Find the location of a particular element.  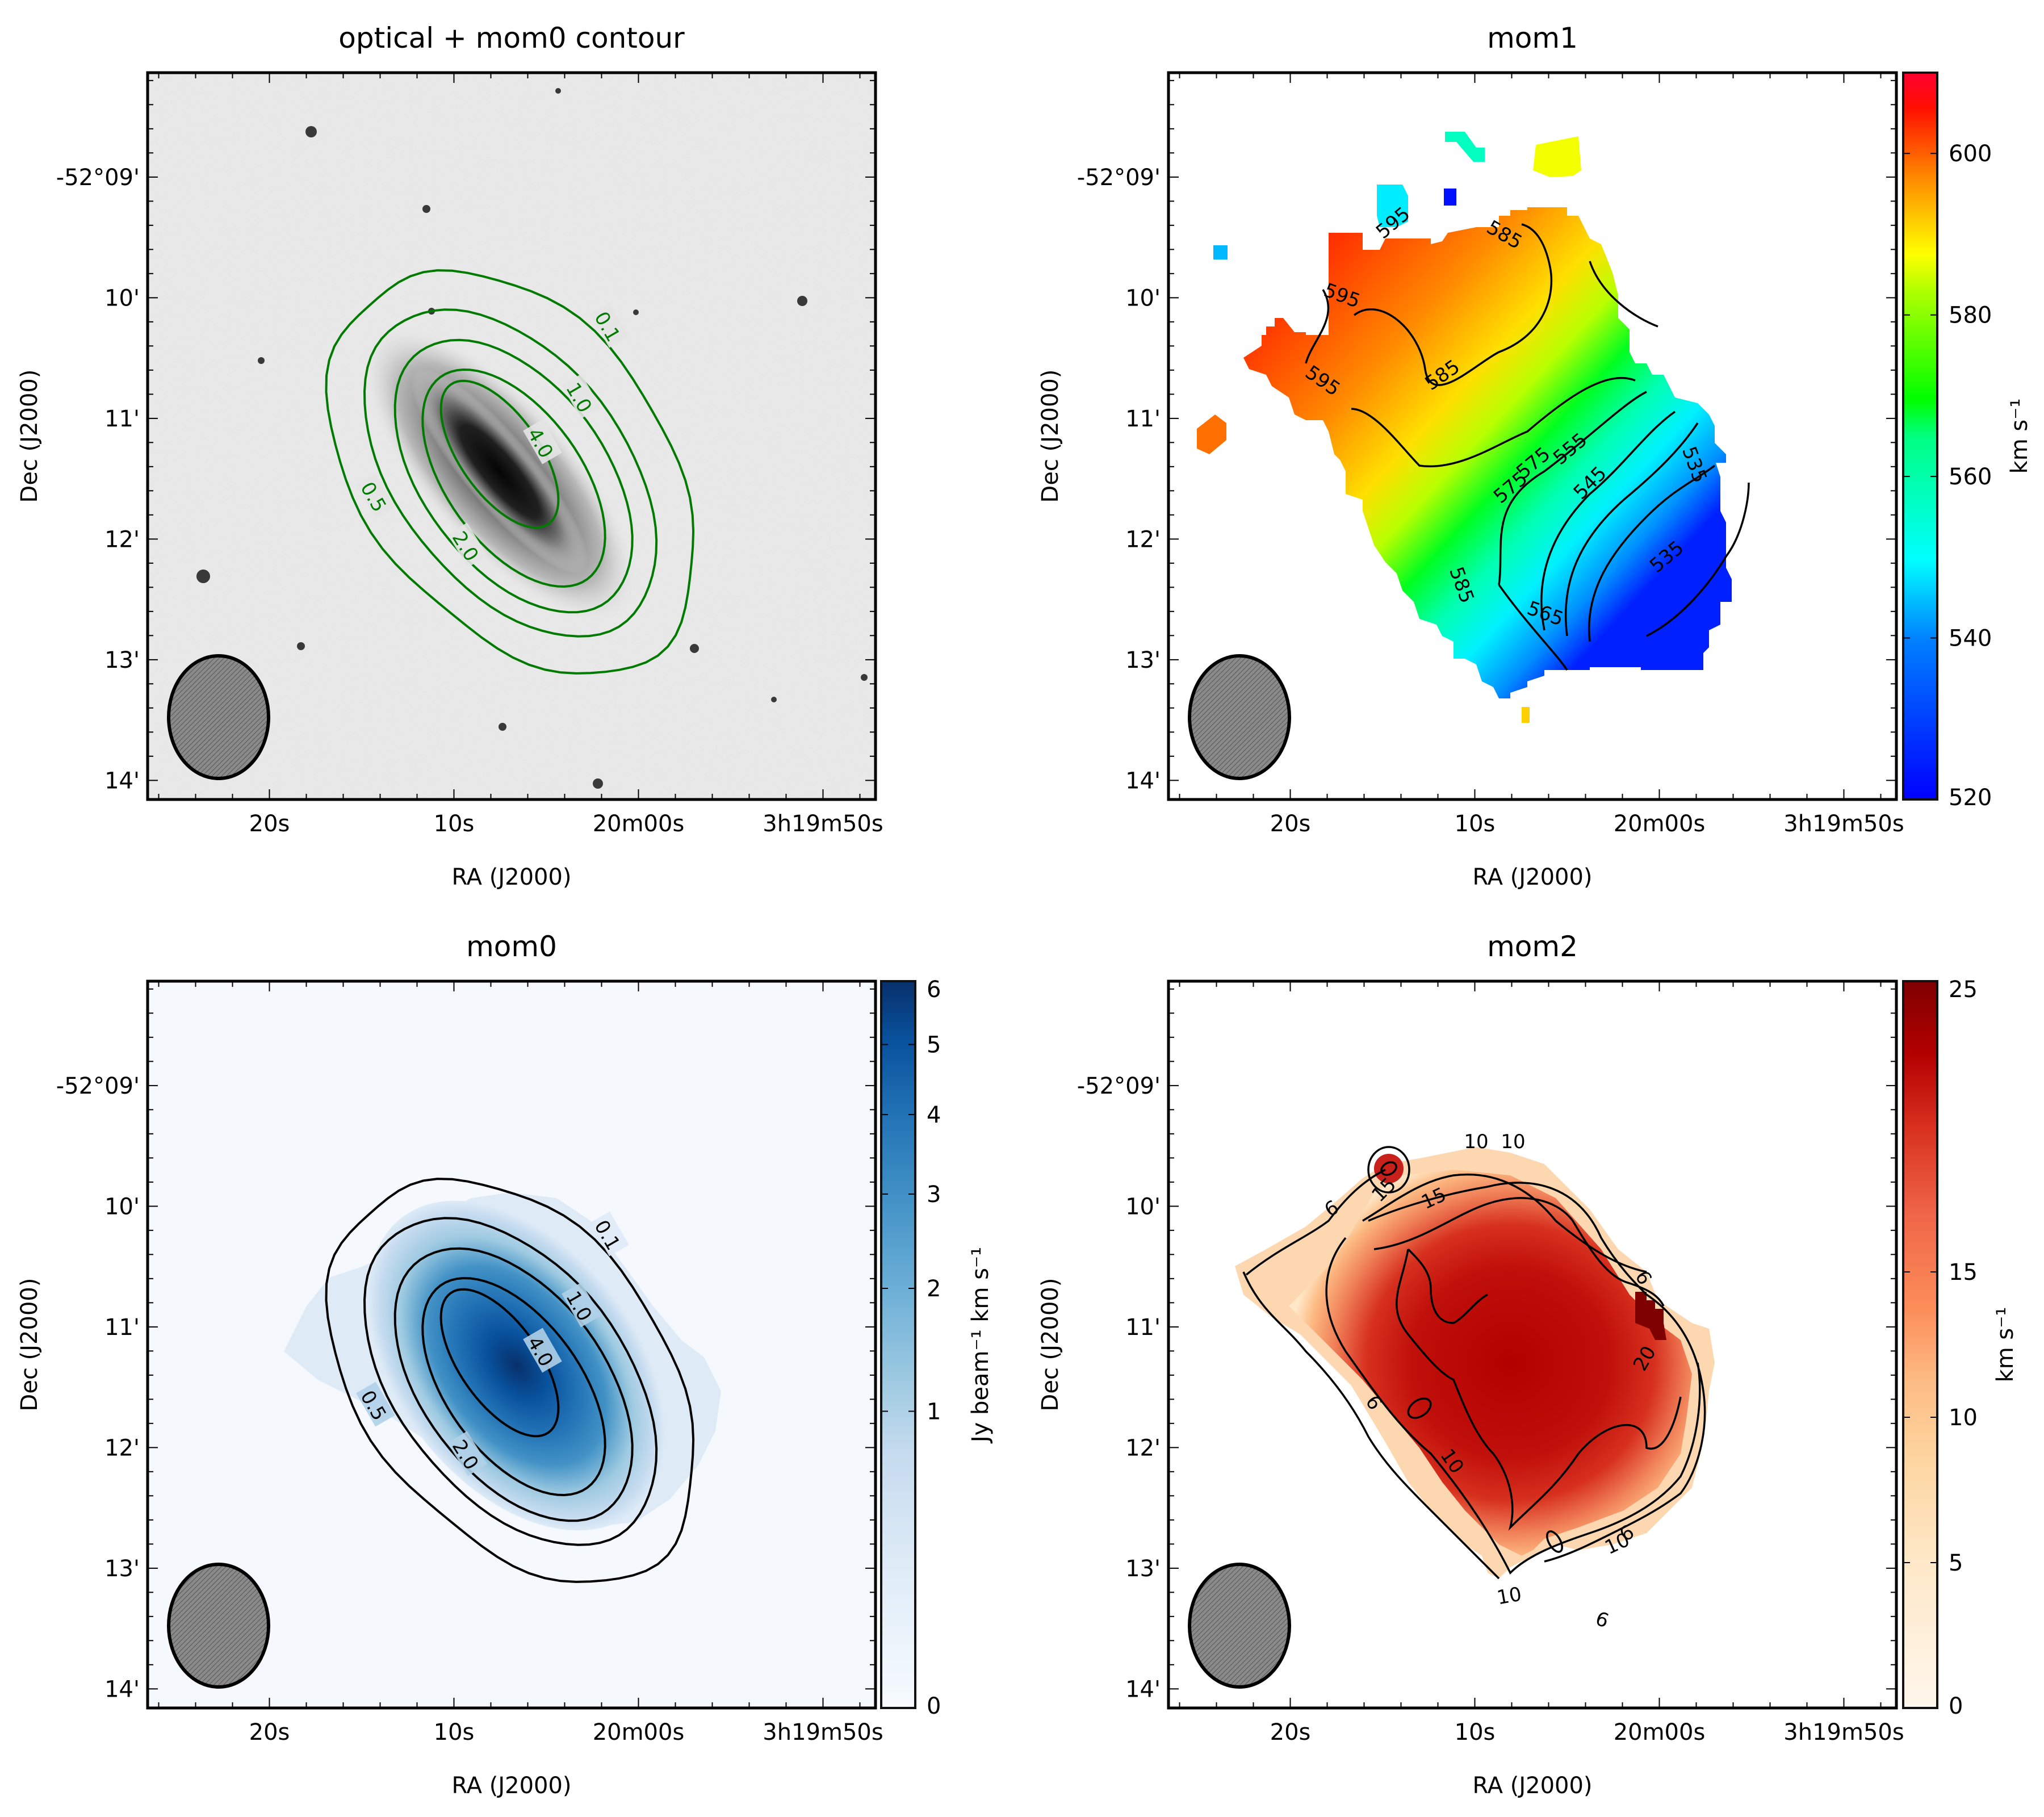

x-tick-label: 3h19m50s is located at coordinates (823, 824).